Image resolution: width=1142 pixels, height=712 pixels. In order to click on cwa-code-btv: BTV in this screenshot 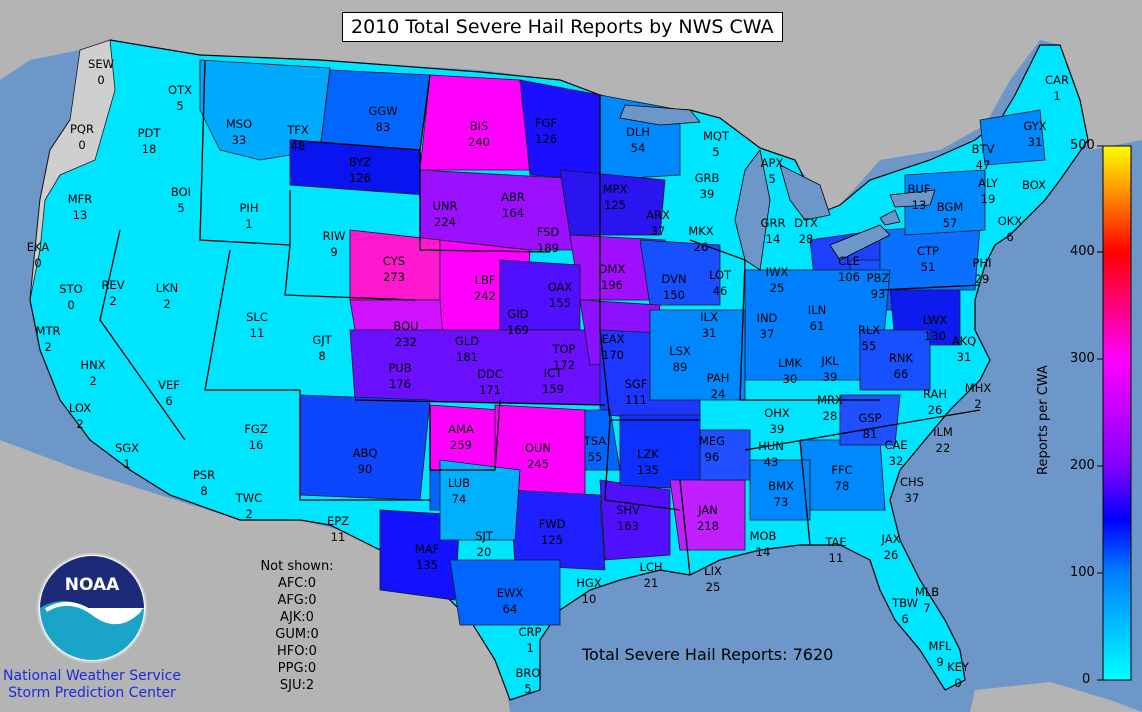, I will do `click(983, 149)`.